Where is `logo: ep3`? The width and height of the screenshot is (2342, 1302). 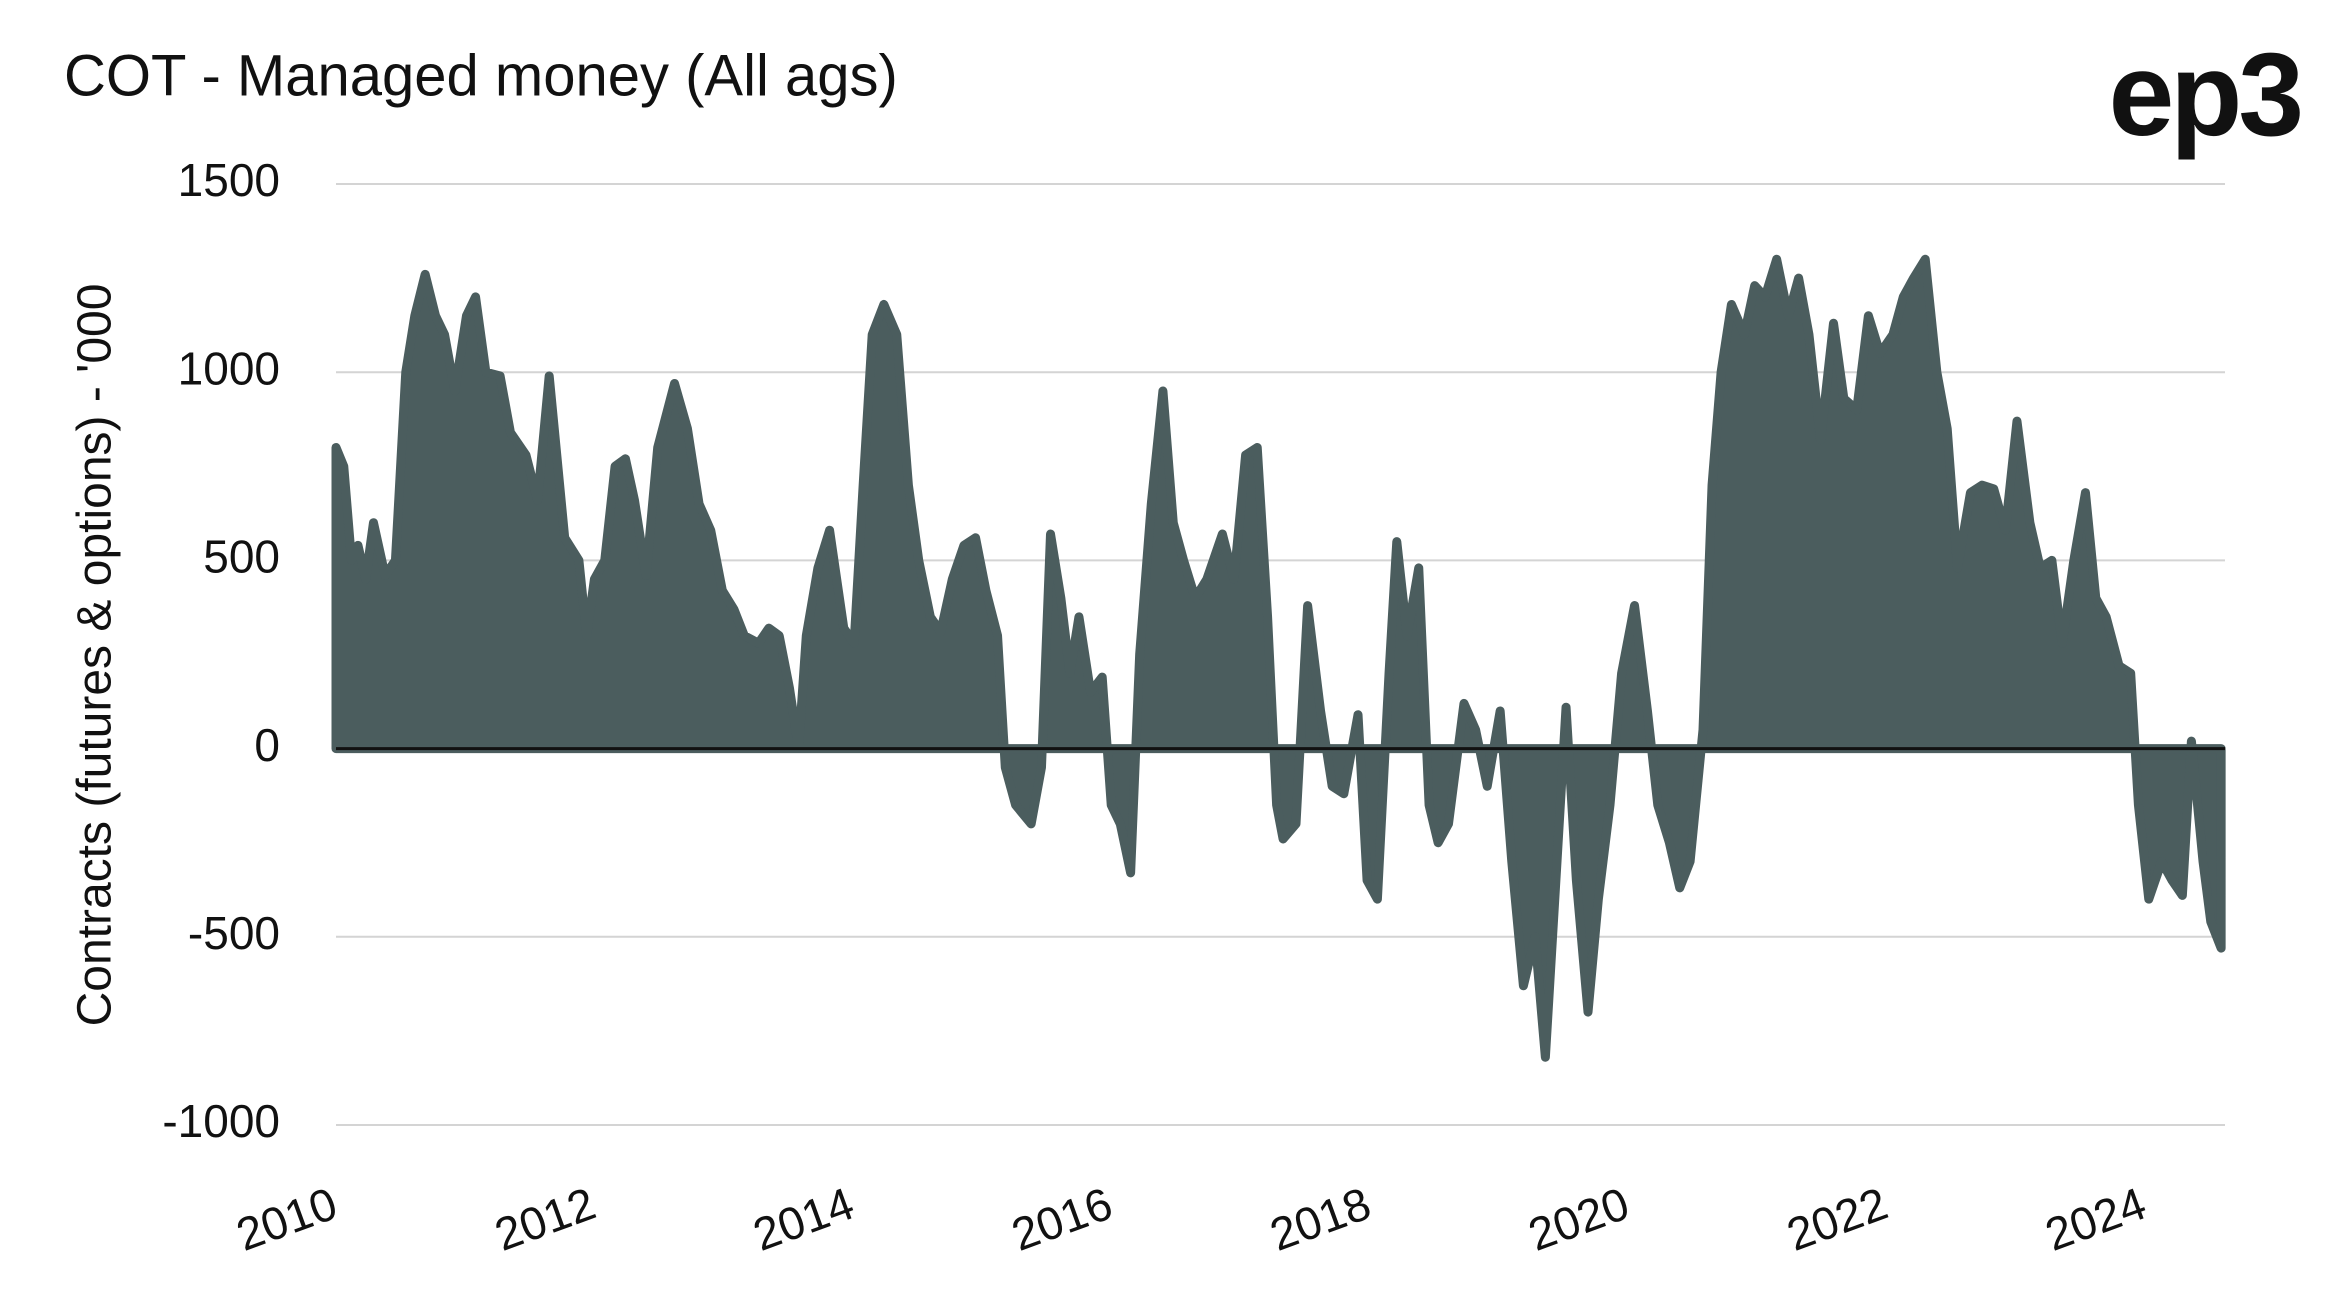
logo: ep3 is located at coordinates (2205, 95).